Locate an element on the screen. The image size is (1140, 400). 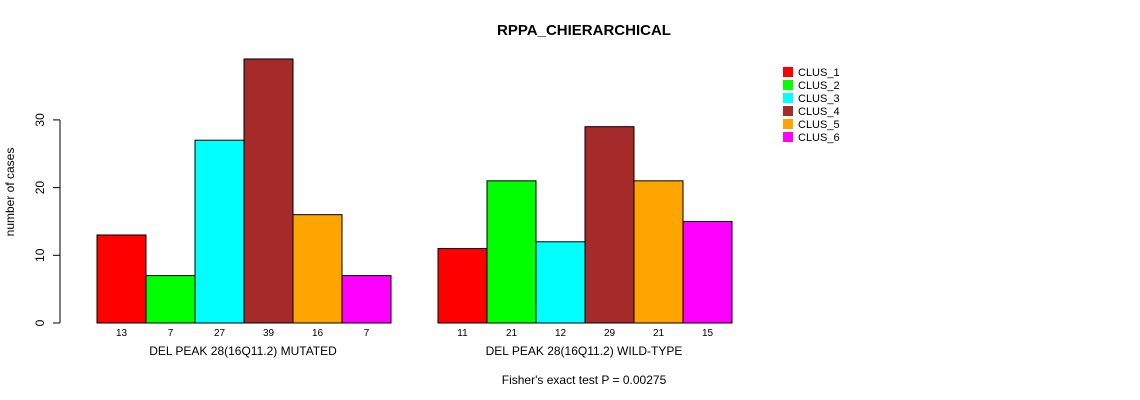
group-label-wild-type: DEL PEAK 28(16Q11.2) WILD-TYPE is located at coordinates (584, 351).